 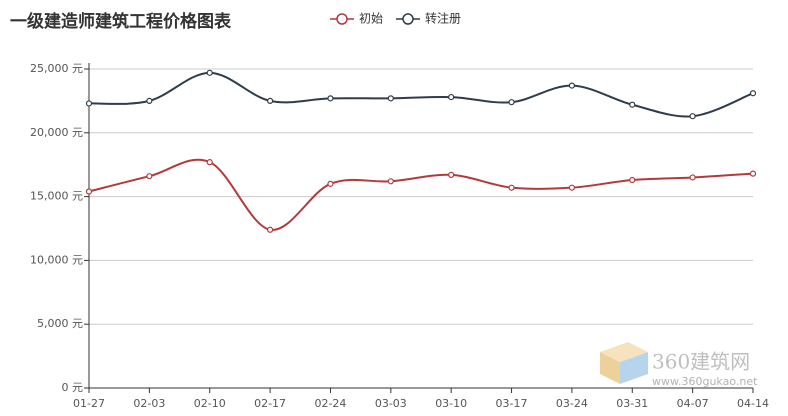 I want to click on x-tick-label: 02-24, so click(x=330, y=403).